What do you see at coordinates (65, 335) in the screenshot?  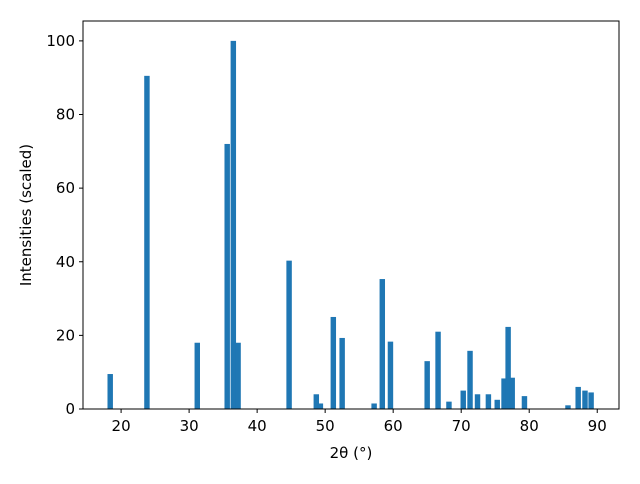 I see `y-tick-label: 20` at bounding box center [65, 335].